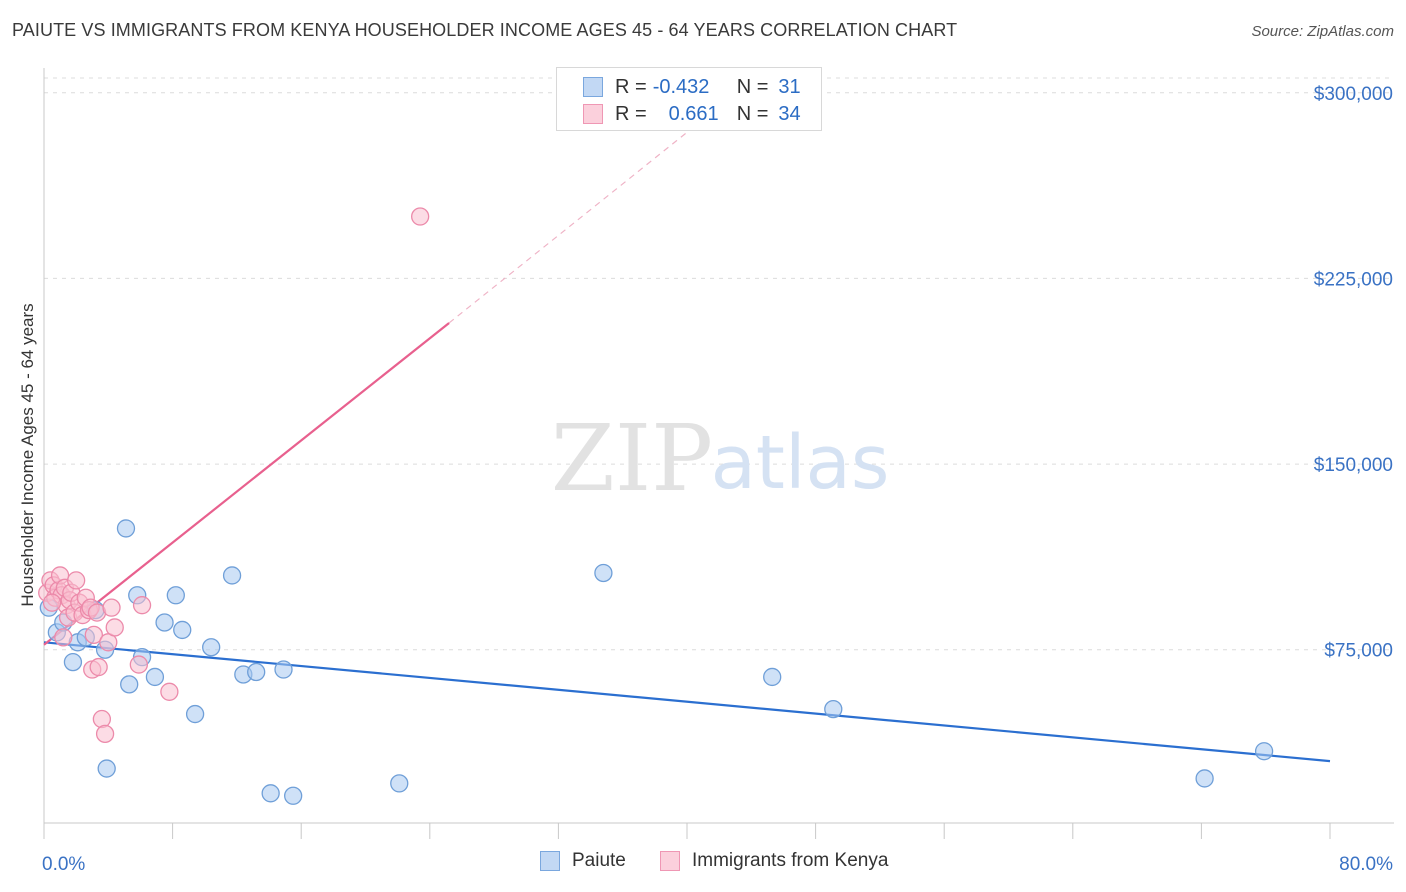 This screenshot has width=1406, height=892. I want to click on legend-r-value: 0.661, so click(693, 113).